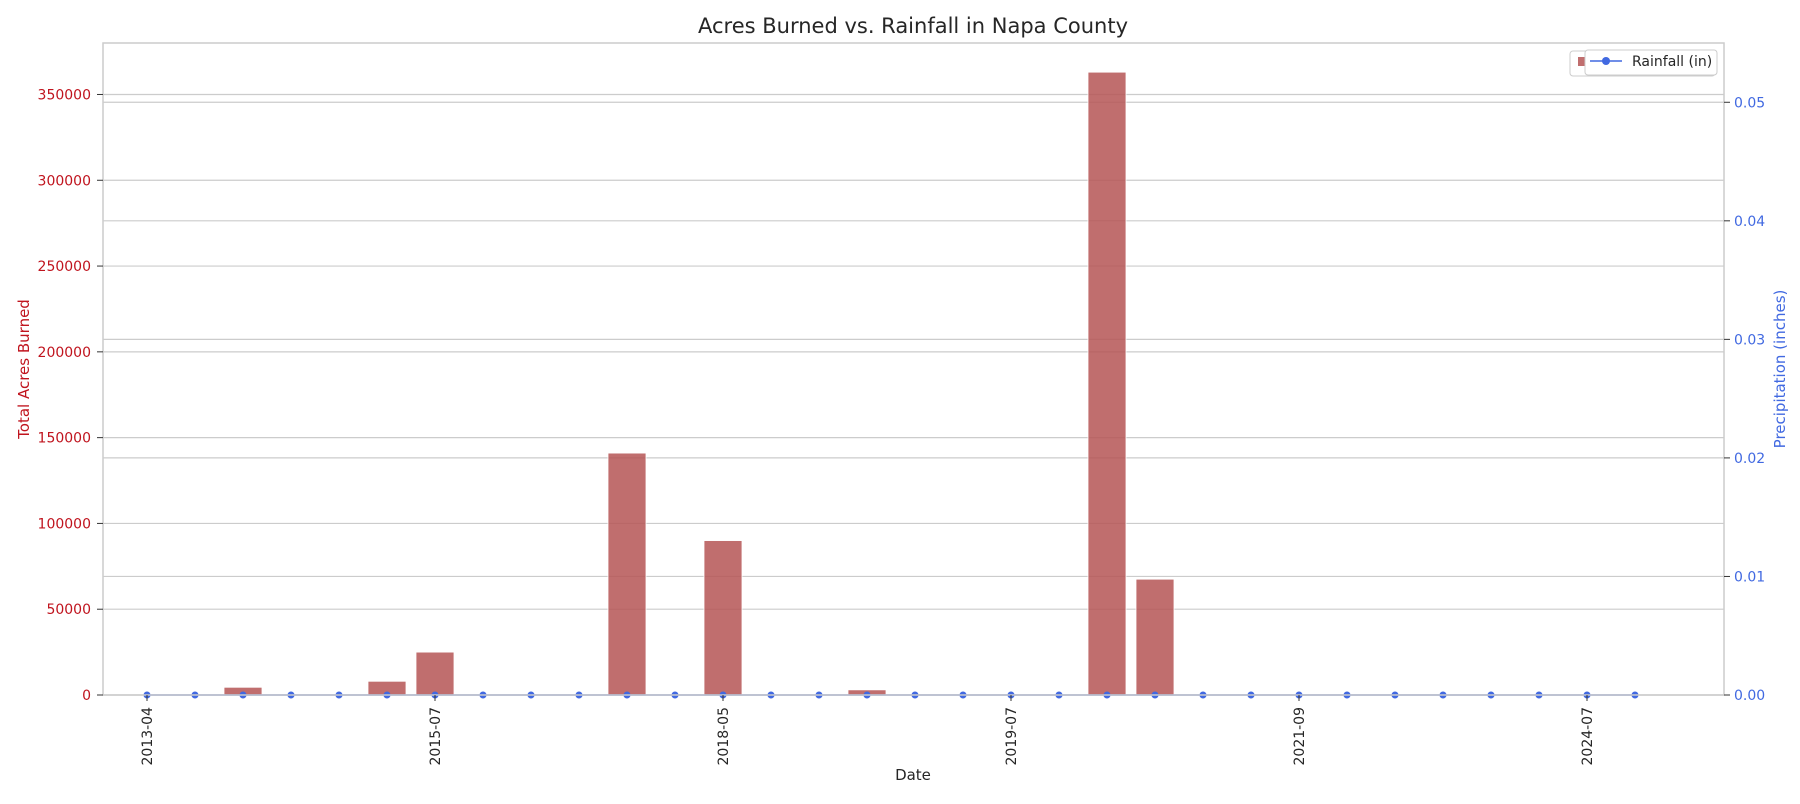 This screenshot has width=1800, height=804. I want to click on y-tick-label: 200000, so click(64, 353).